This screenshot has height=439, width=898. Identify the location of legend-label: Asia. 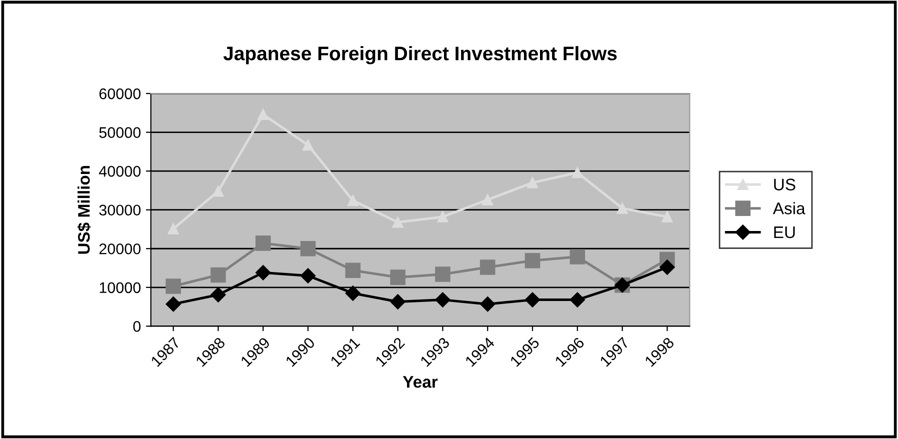
(789, 208).